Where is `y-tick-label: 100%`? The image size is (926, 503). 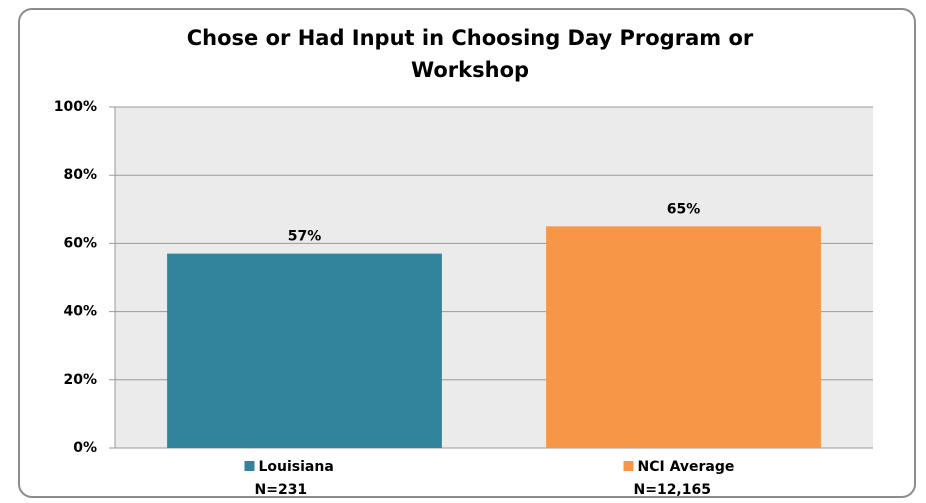
y-tick-label: 100% is located at coordinates (75, 107).